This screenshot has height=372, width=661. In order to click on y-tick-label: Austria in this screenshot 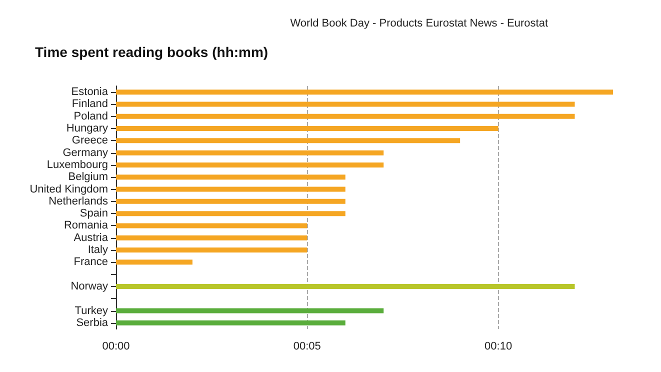, I will do `click(91, 238)`.